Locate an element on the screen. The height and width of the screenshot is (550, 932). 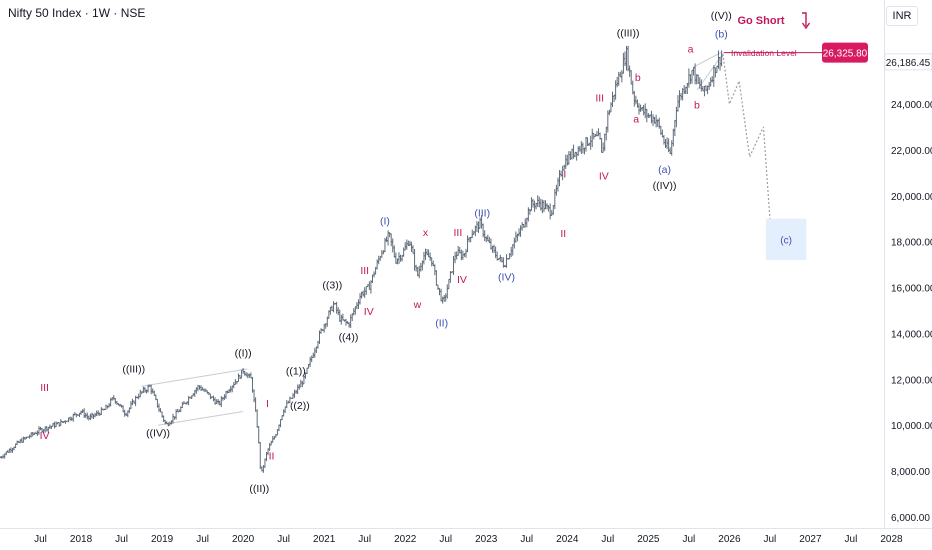
wave-label: IV is located at coordinates (45, 436).